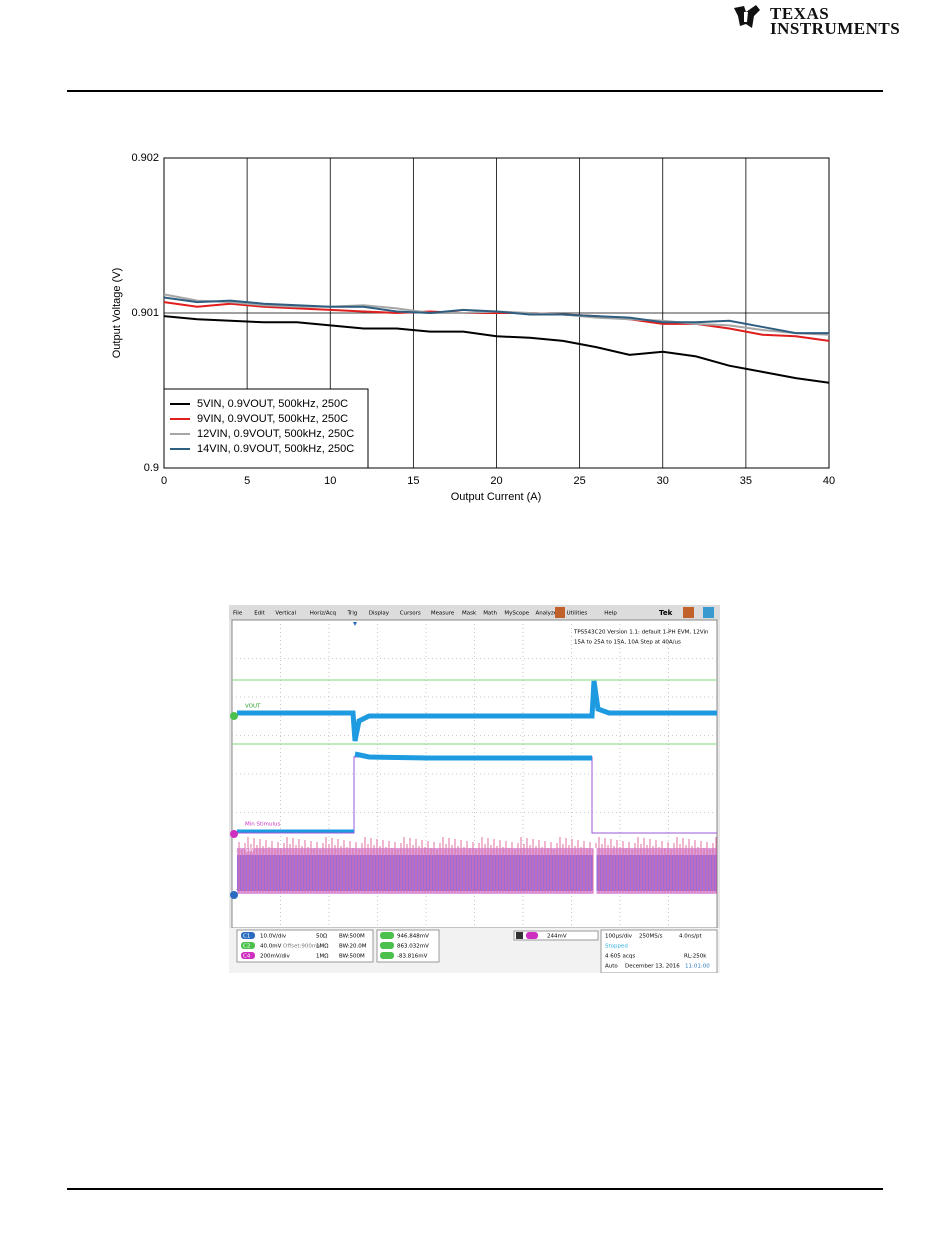 This screenshot has height=1241, width=950. Describe the element at coordinates (247, 957) in the screenshot. I see `channel-badge: C4` at that location.